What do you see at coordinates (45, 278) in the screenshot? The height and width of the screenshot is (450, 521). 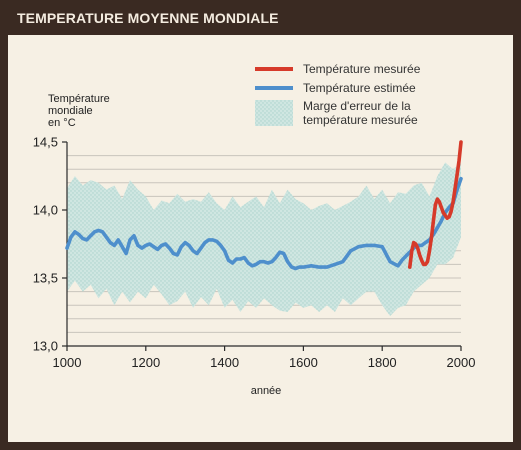 I see `y-tick-label: 13,5` at bounding box center [45, 278].